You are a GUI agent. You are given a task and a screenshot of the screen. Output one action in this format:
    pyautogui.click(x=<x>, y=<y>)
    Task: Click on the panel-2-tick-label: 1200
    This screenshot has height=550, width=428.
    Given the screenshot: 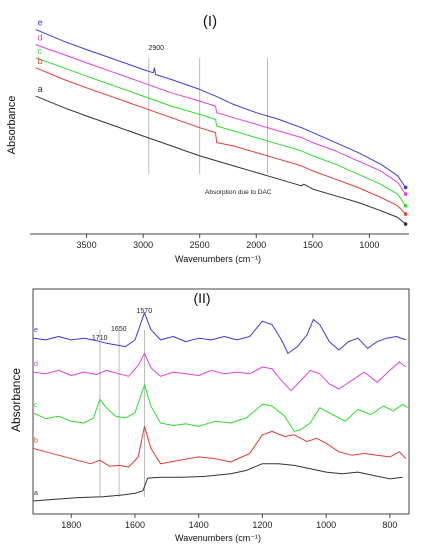 What is the action you would take?
    pyautogui.click(x=262, y=525)
    